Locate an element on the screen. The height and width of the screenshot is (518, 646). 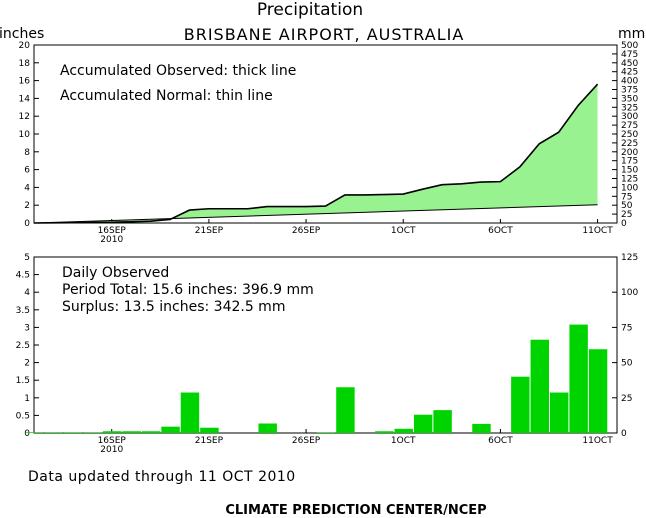
y-tick-label-left: 4.5 is located at coordinates (23, 276).